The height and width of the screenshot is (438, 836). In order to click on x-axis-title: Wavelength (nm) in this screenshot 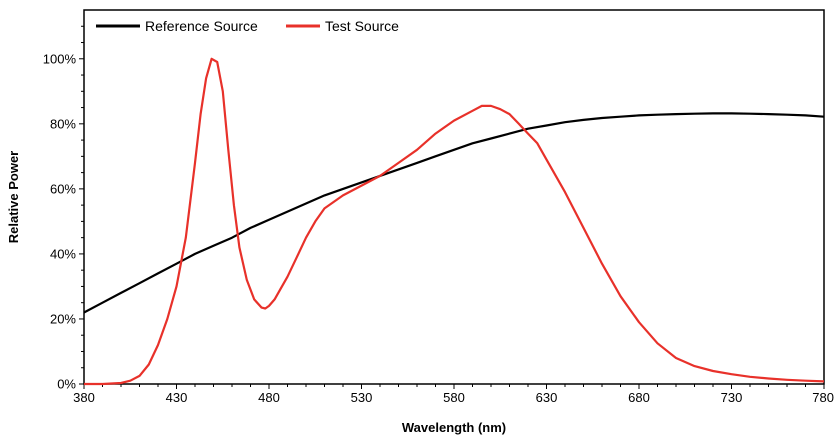, I will do `click(454, 427)`.